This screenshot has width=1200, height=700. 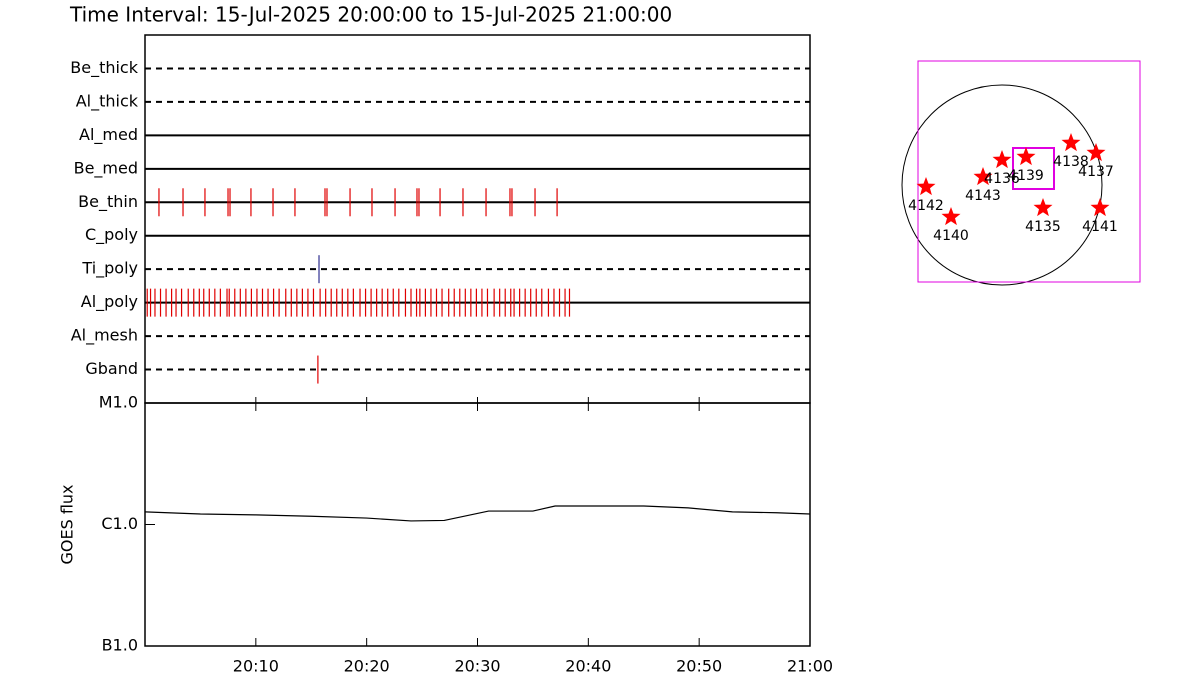 I want to click on region-label: 4142, so click(x=926, y=206).